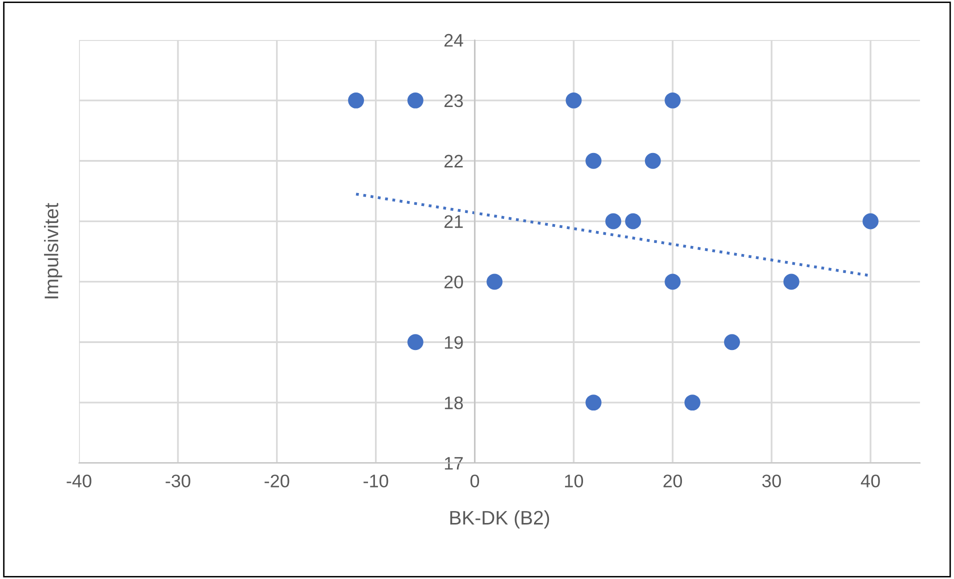  I want to click on y-tick-label: 18, so click(453, 403).